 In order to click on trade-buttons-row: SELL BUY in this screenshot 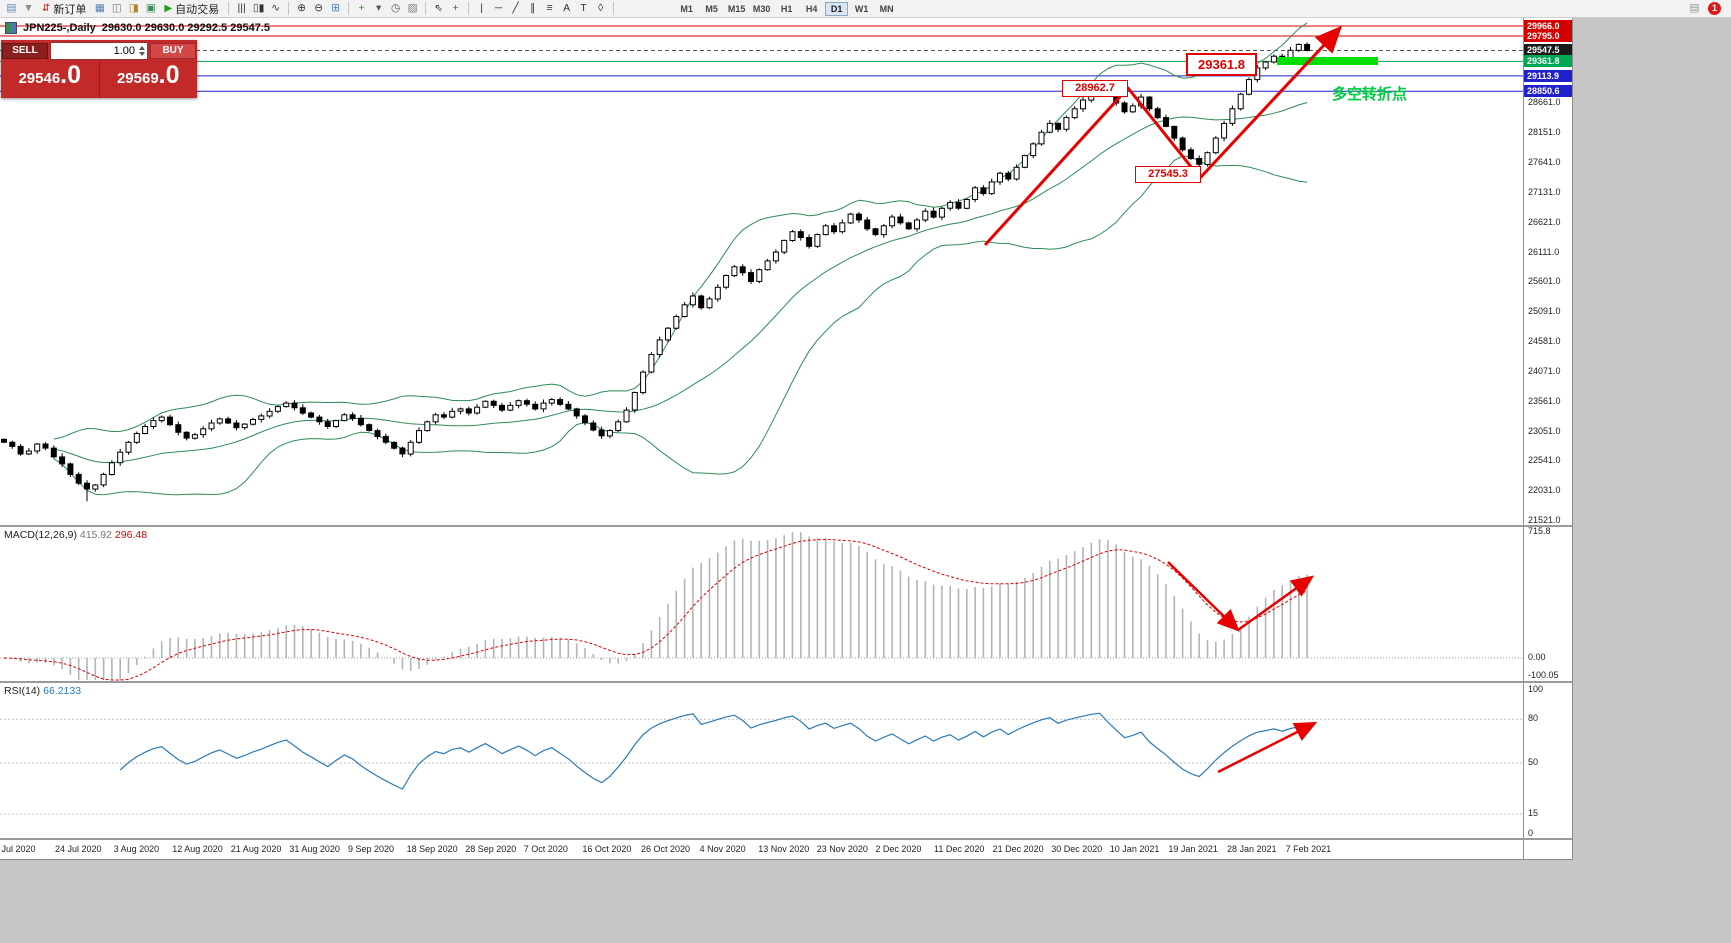, I will do `click(99, 50)`.